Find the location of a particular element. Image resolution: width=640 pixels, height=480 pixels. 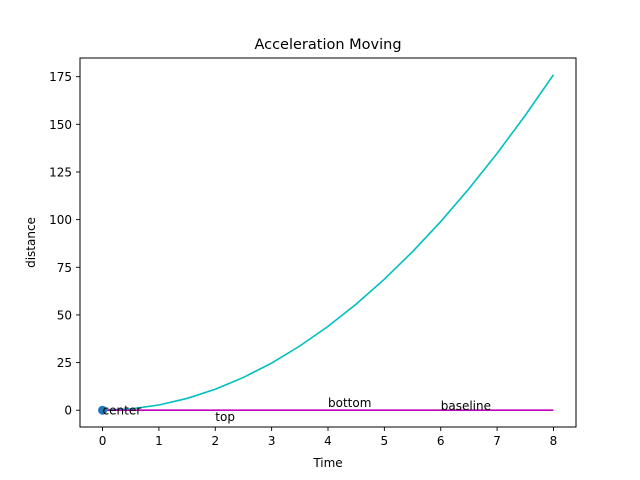

x-tick-label: 8 is located at coordinates (554, 441).